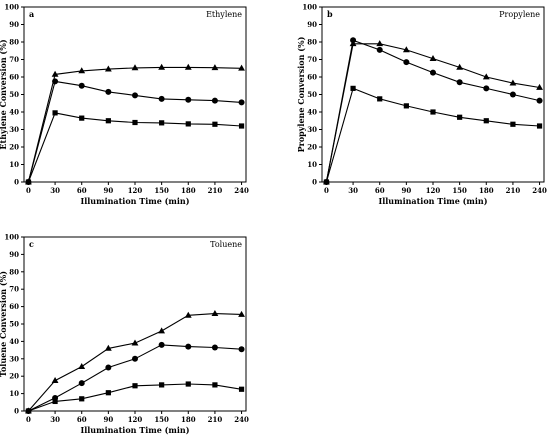  What do you see at coordinates (161, 190) in the screenshot?
I see `ethylene-x-tick-label: 150` at bounding box center [161, 190].